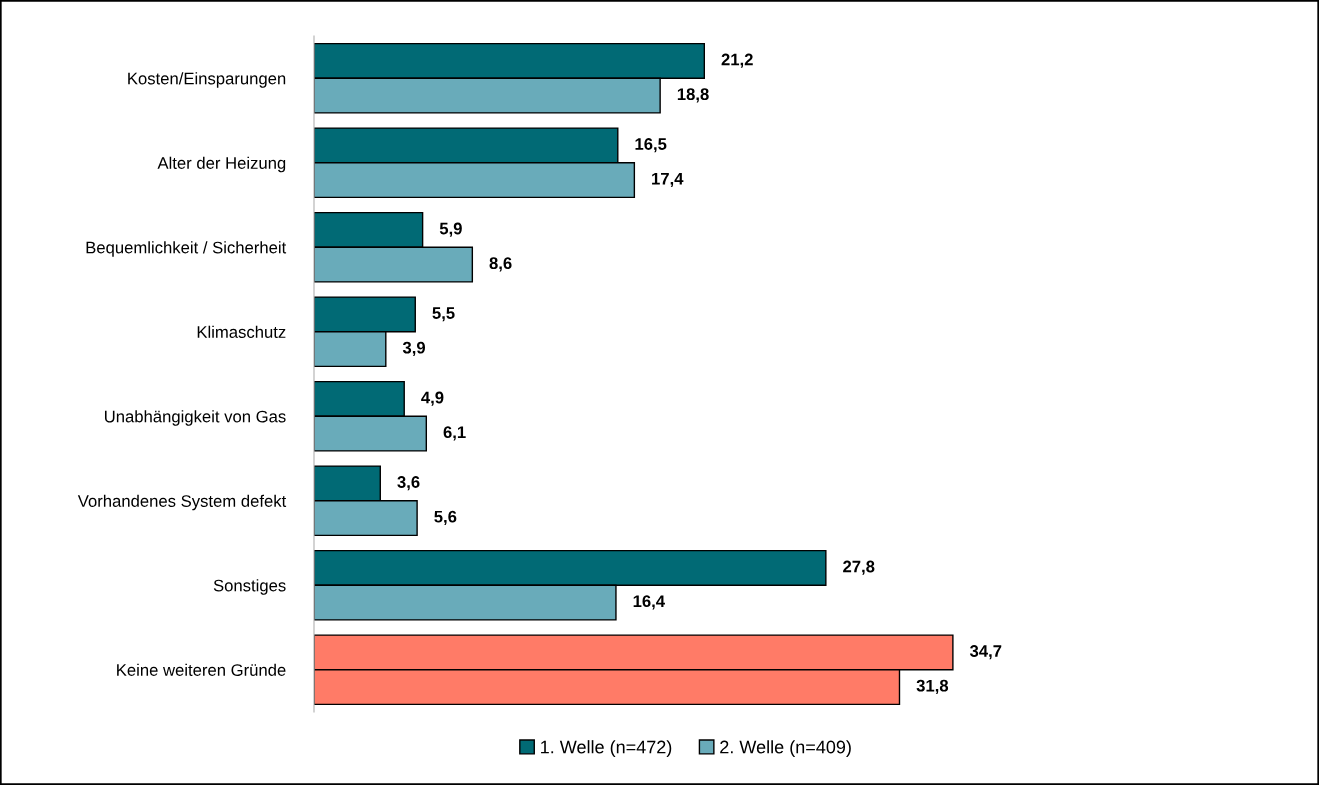 This screenshot has width=1319, height=785. What do you see at coordinates (207, 80) in the screenshot?
I see `y-tick-label: Kosten/Einsparungen` at bounding box center [207, 80].